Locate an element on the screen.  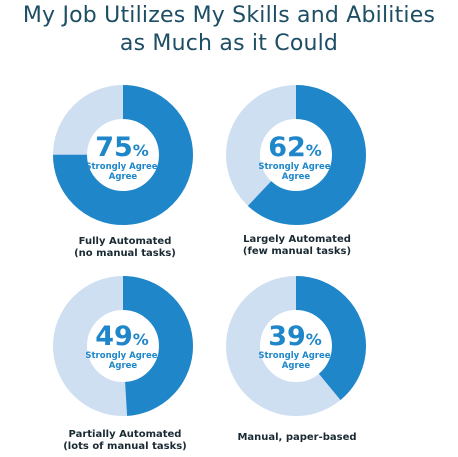
donut-1-caption-line-2: Agree is located at coordinates (123, 177).